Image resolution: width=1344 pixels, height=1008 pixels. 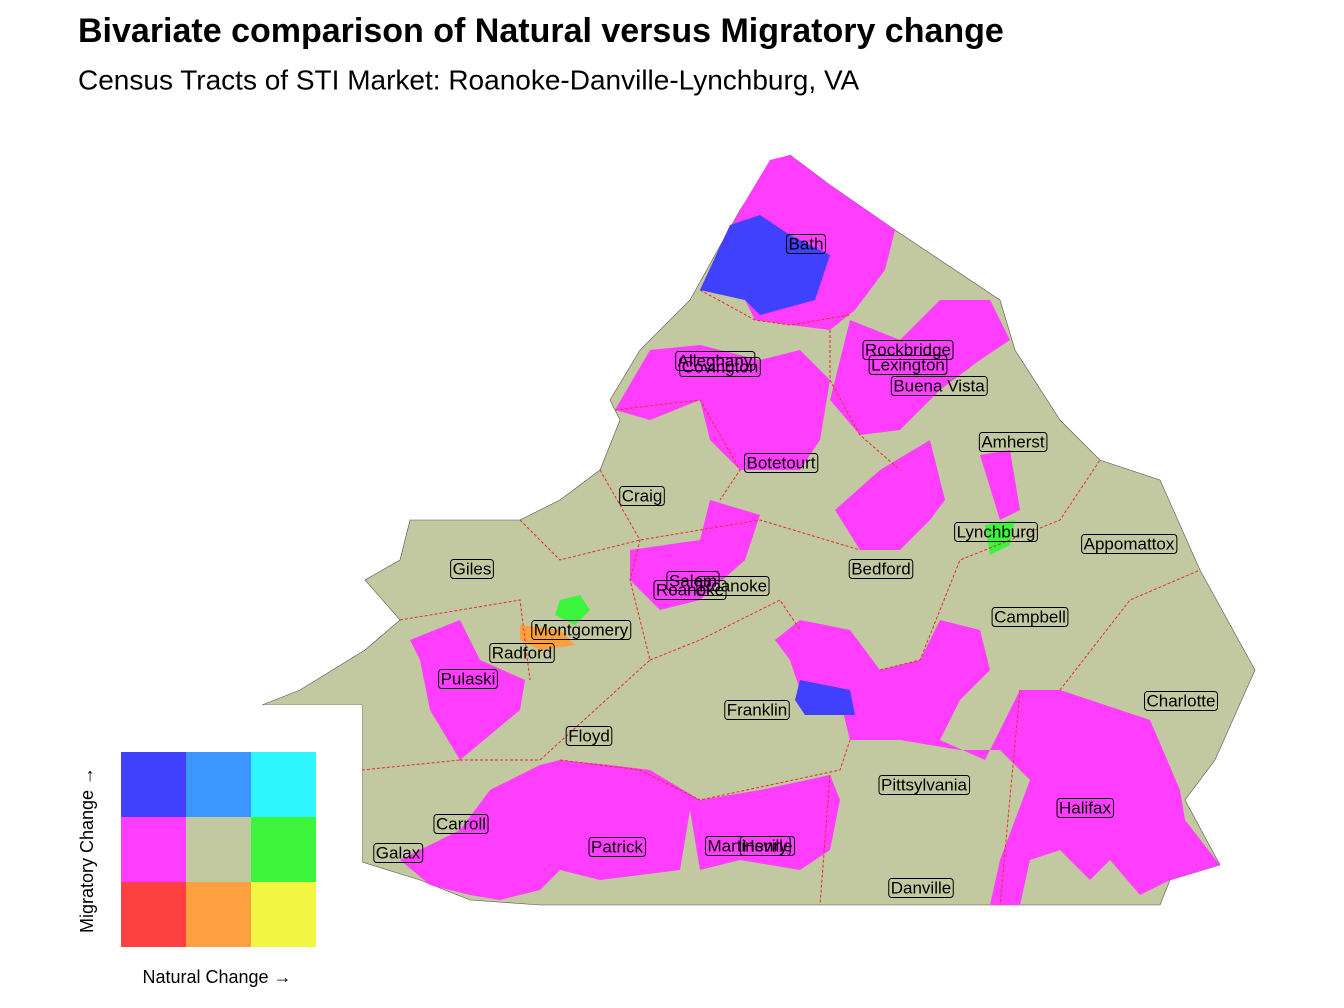 I want to click on county-label: Carroll, so click(x=461, y=823).